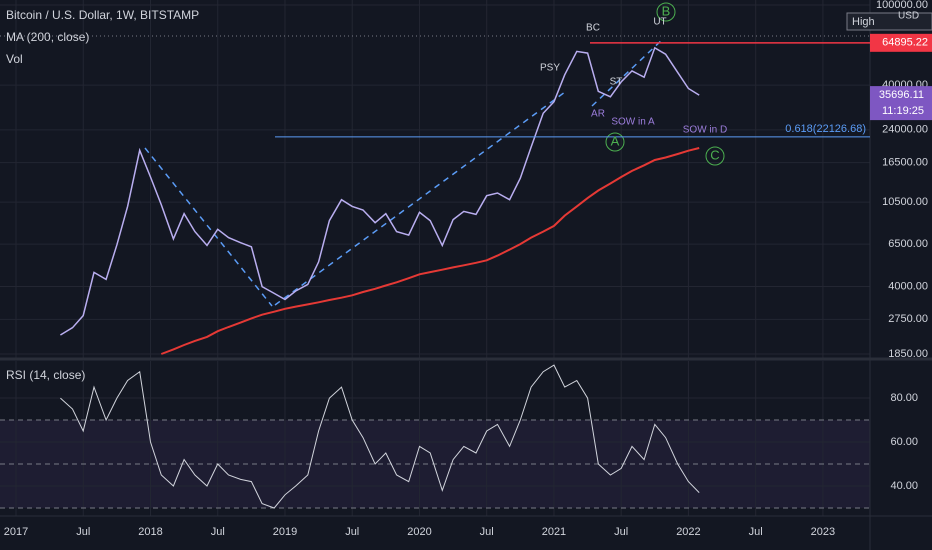  I want to click on x-tick-label: 2022, so click(688, 532).